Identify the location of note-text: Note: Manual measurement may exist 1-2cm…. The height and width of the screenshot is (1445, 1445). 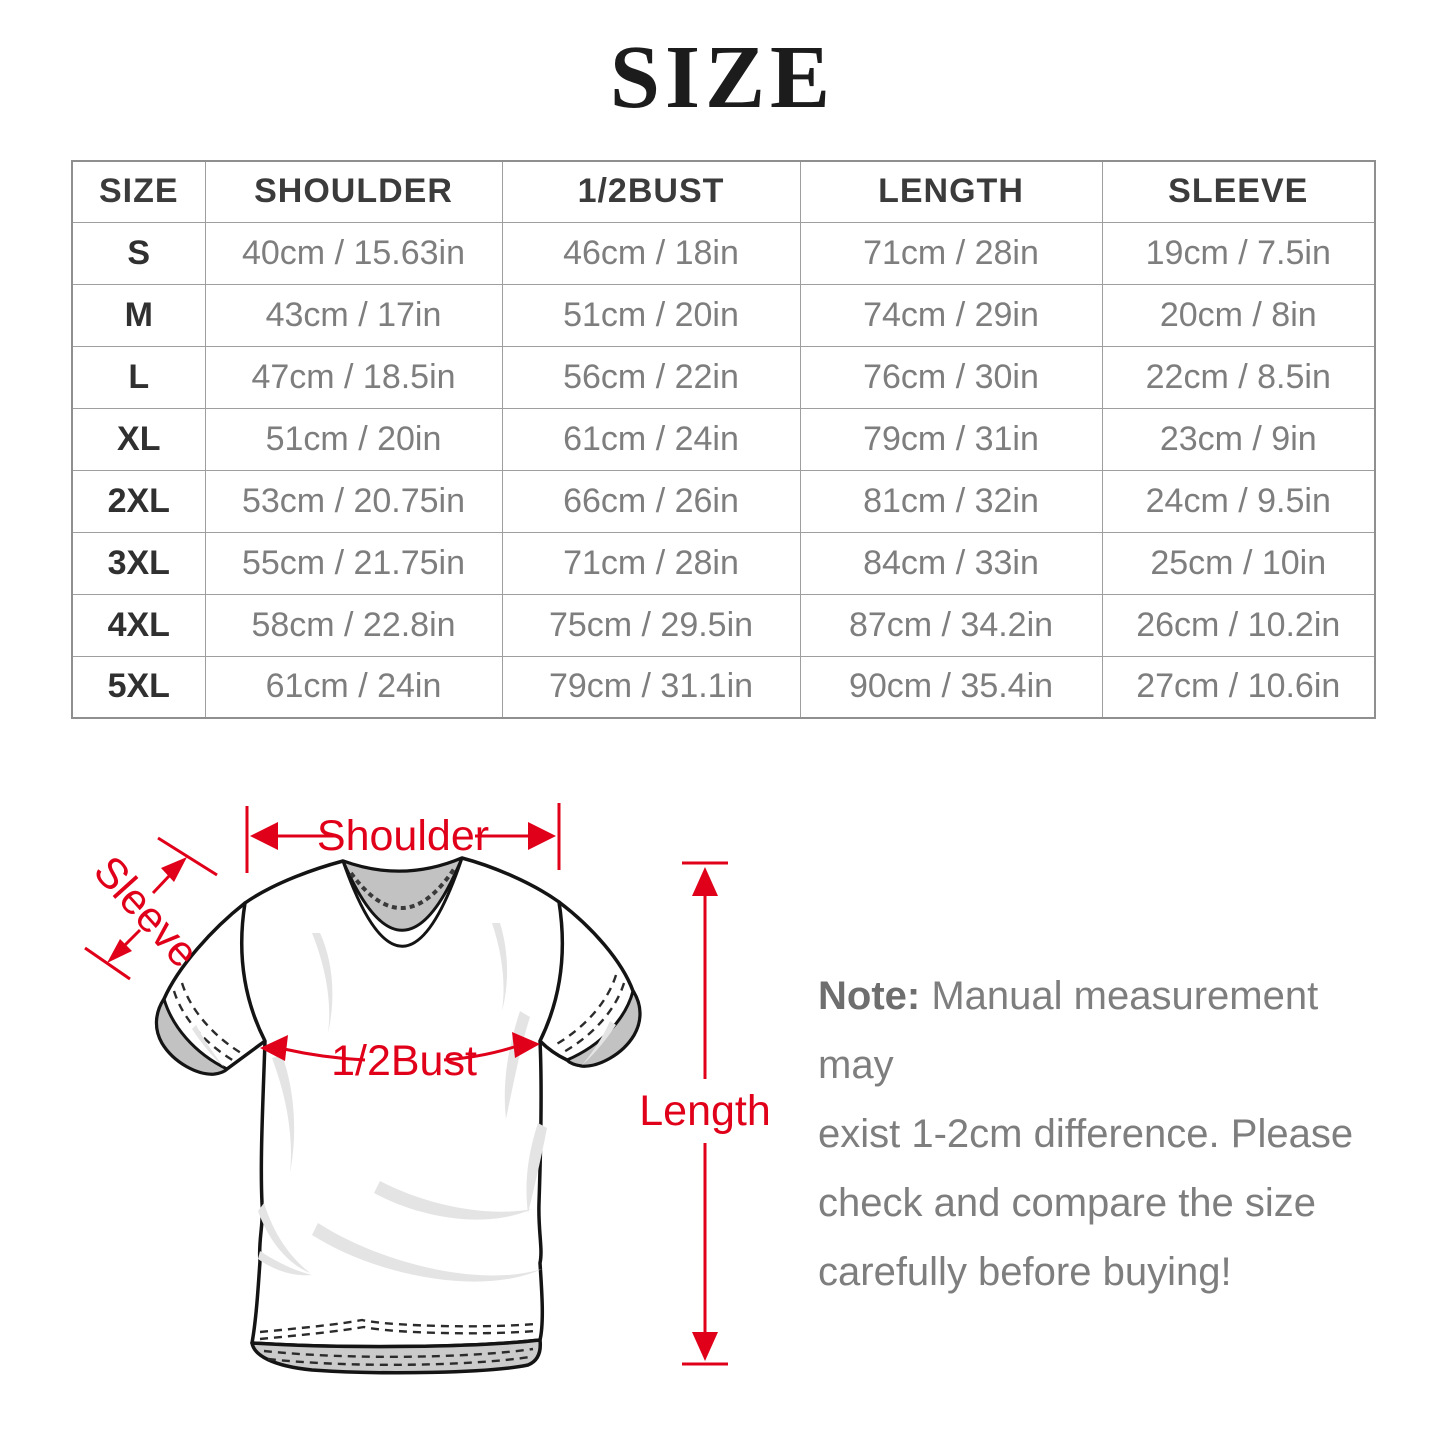
(1098, 1134).